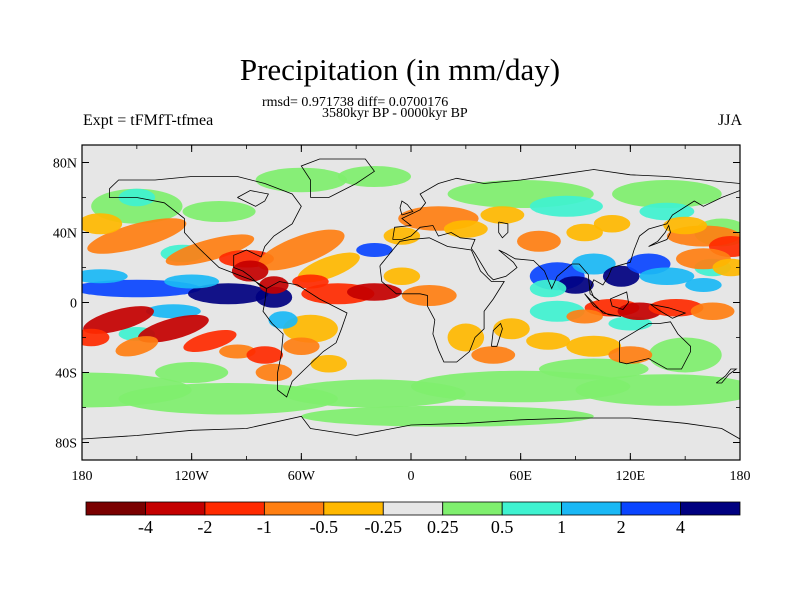 This screenshot has width=800, height=600. I want to click on colorbar-label: -0.5, so click(324, 527).